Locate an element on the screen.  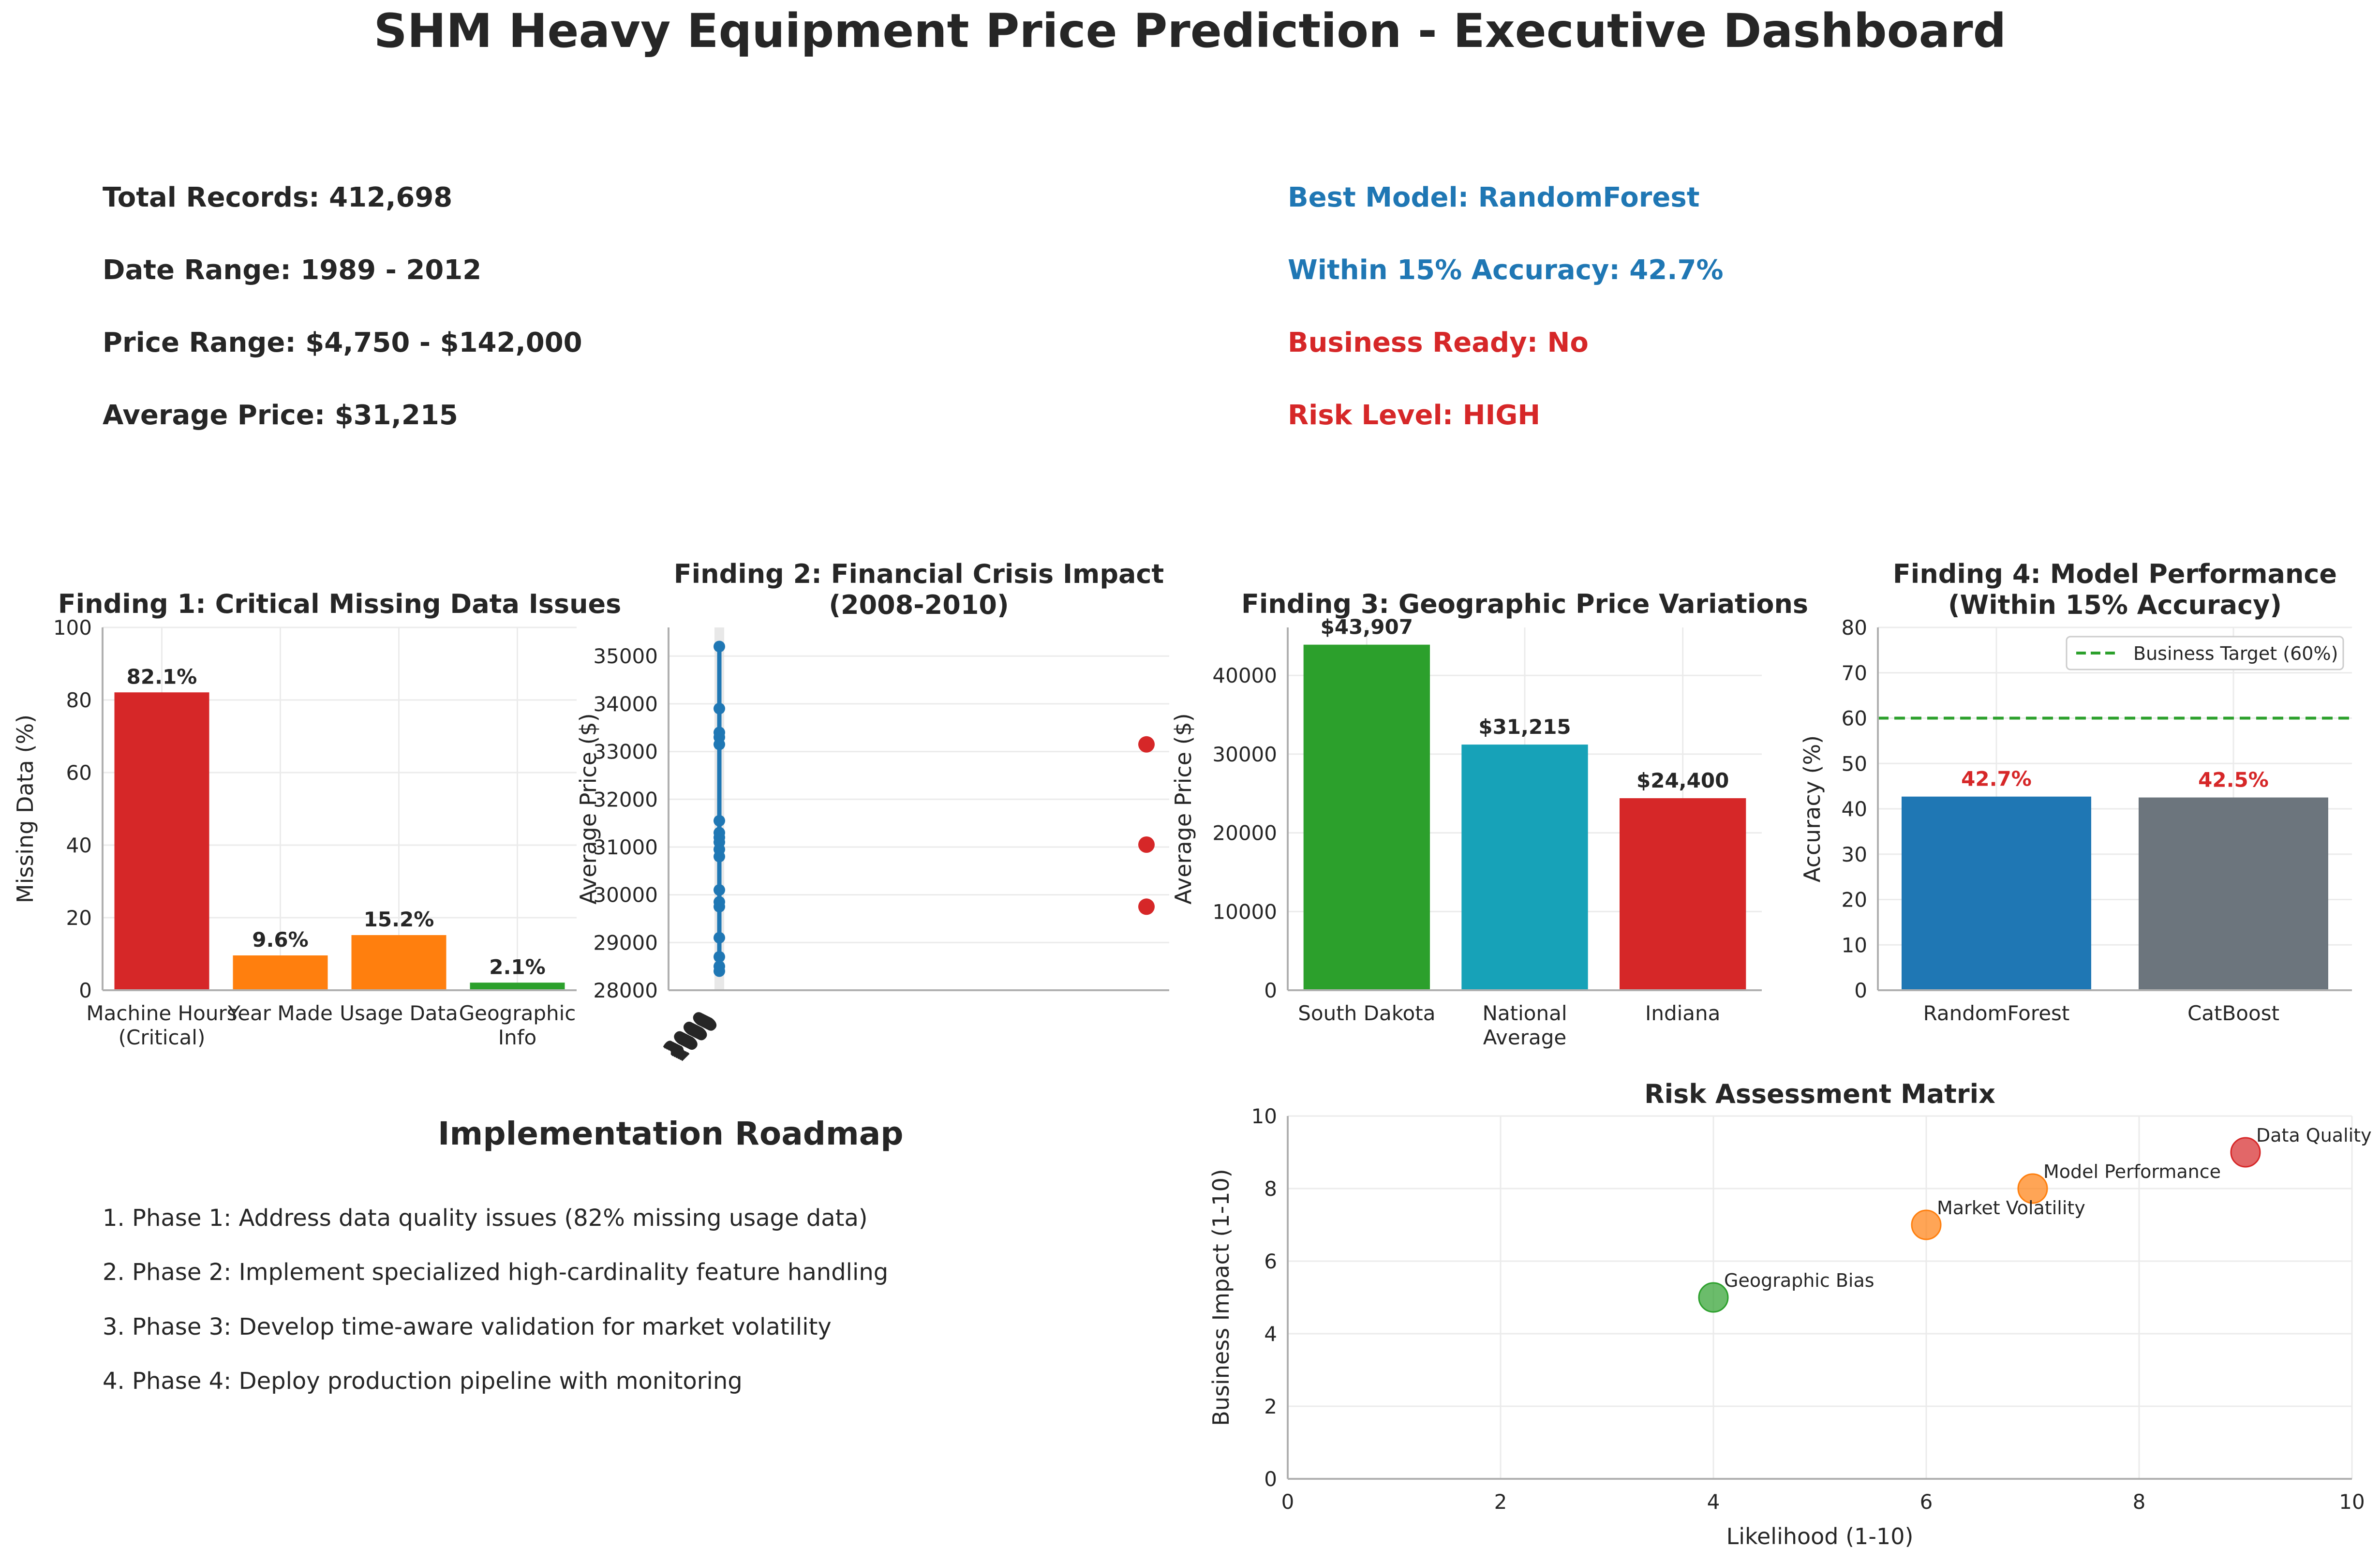
y-tick-label: 10 is located at coordinates (1855, 945).